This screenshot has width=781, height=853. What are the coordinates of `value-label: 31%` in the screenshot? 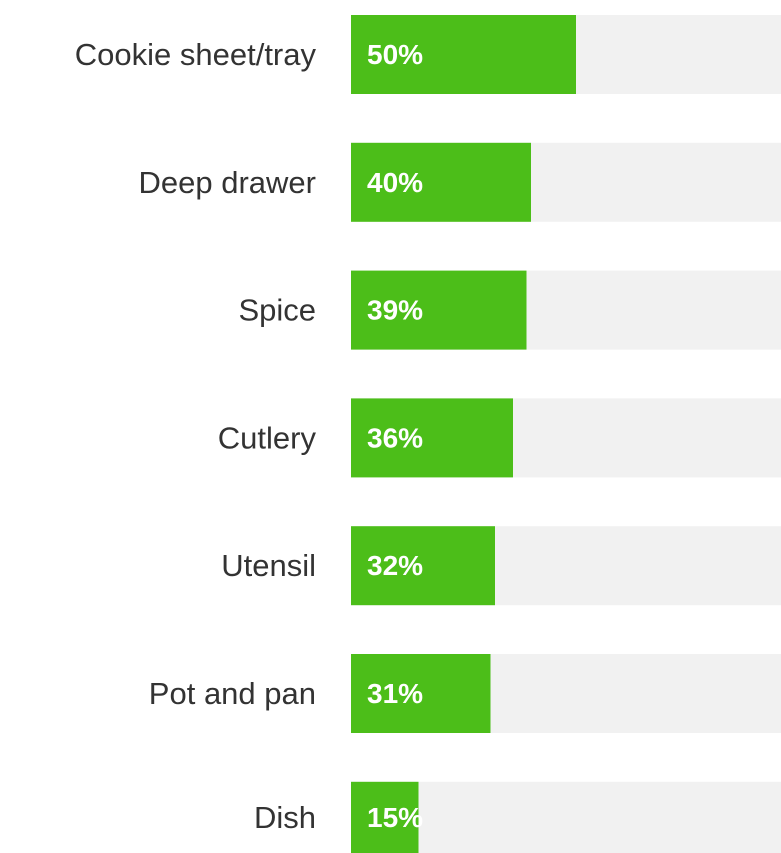 It's located at (395, 693).